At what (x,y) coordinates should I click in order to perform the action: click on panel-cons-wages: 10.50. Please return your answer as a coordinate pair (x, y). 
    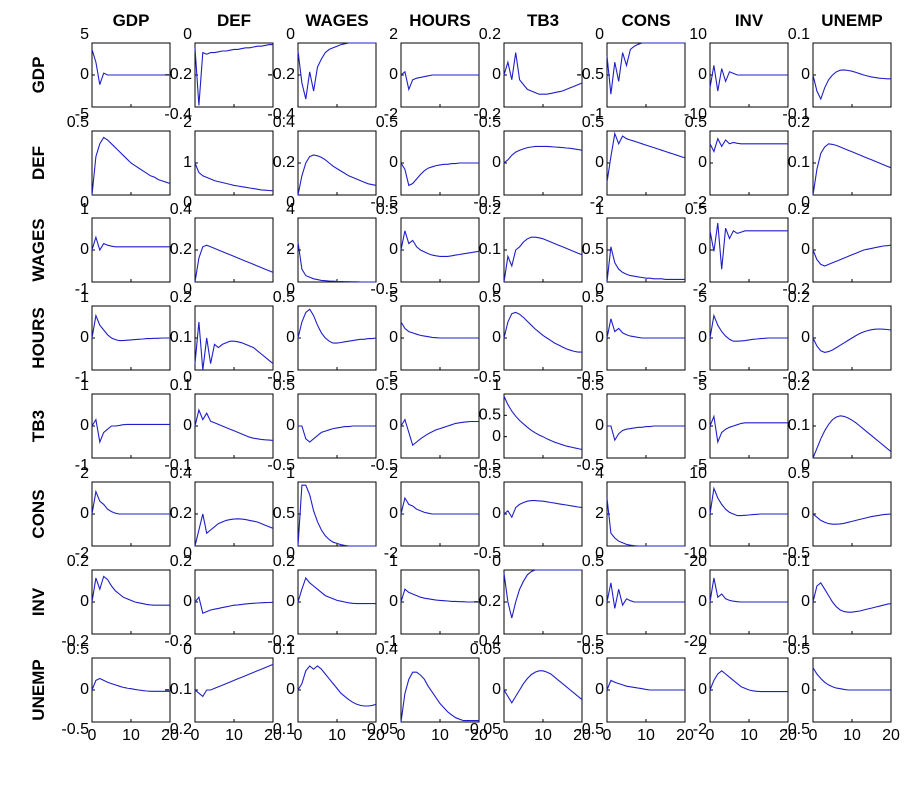
    Looking at the image, I should click on (325, 513).